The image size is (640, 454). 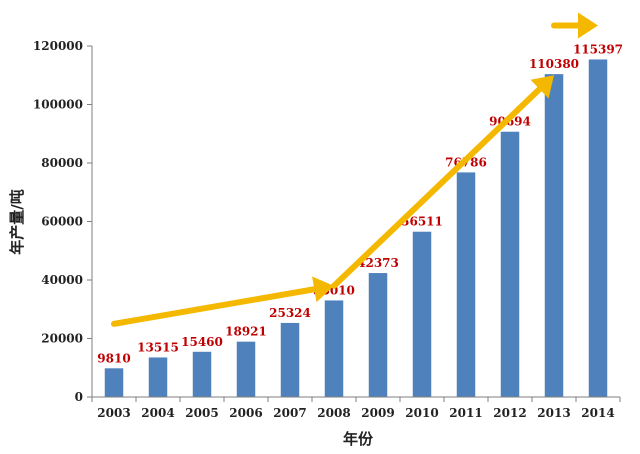 I want to click on y-tick-label: 120000, so click(x=58, y=46).